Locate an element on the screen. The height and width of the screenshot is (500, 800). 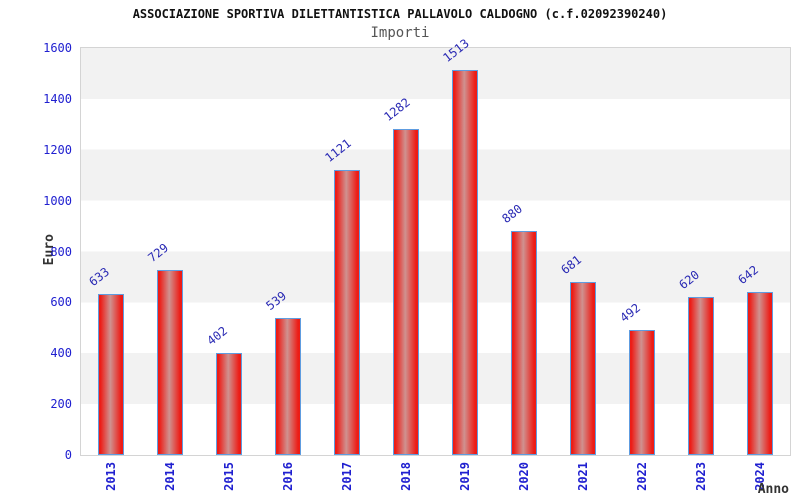
bar-2016 is located at coordinates (287, 386).